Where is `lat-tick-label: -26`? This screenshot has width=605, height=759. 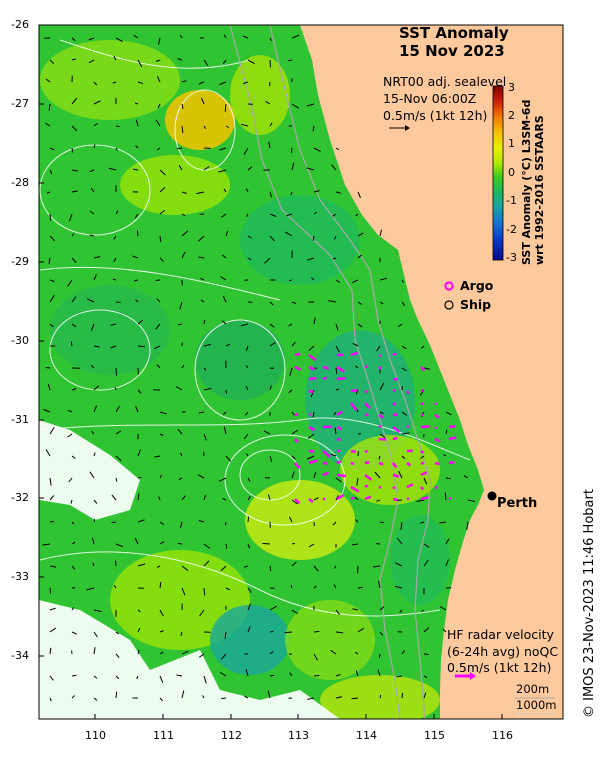
lat-tick-label: -26 is located at coordinates (20, 24).